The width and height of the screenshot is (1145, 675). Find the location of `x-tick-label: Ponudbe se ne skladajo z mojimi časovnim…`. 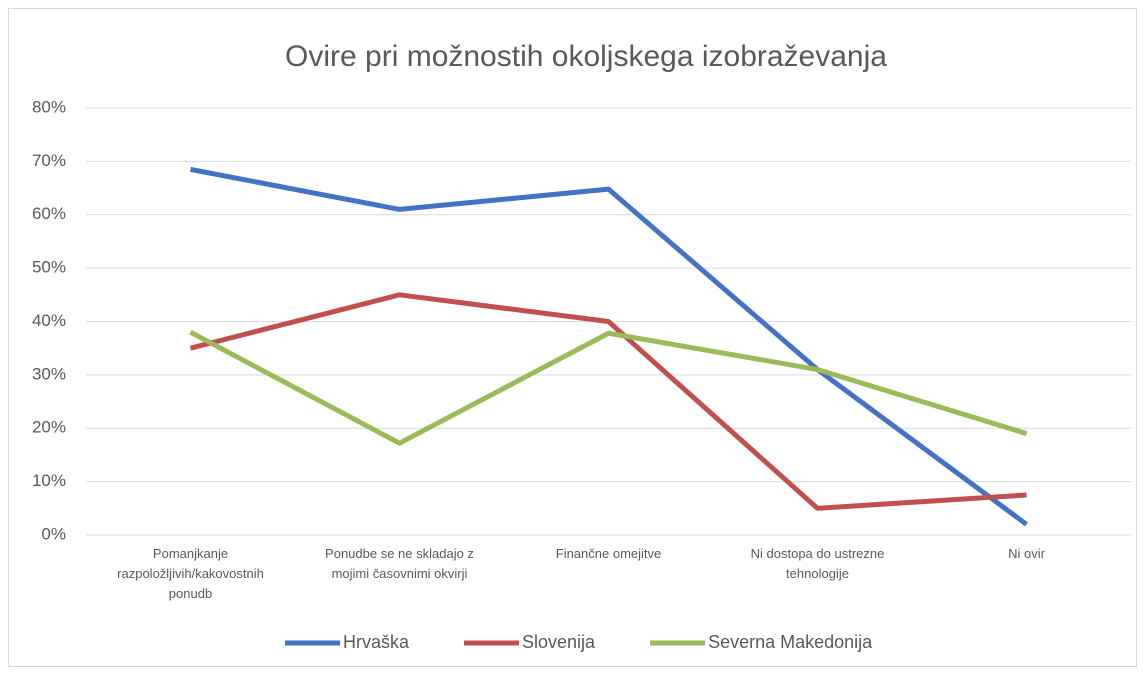

x-tick-label: Ponudbe se ne skladajo z mojimi časovnim… is located at coordinates (399, 563).